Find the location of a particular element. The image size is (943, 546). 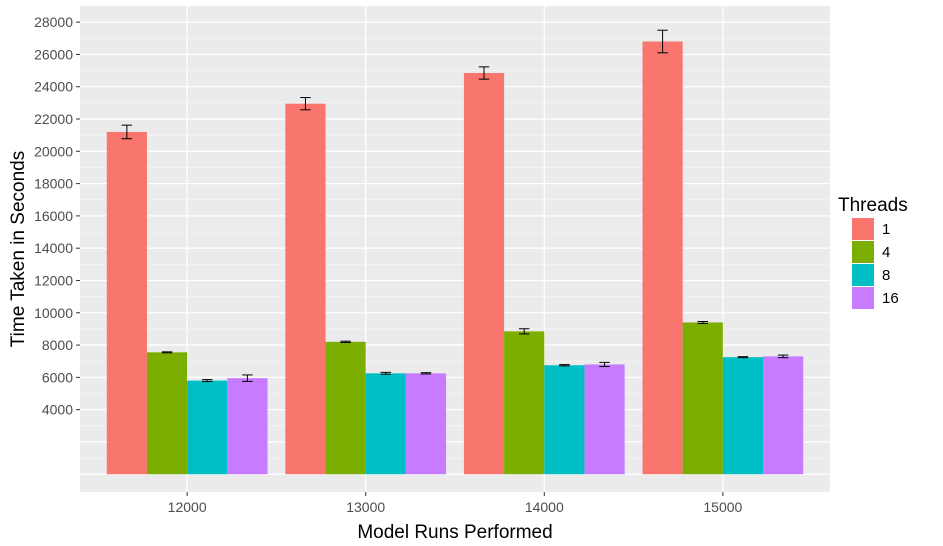

y-tick-label: 22000 is located at coordinates (53, 119).